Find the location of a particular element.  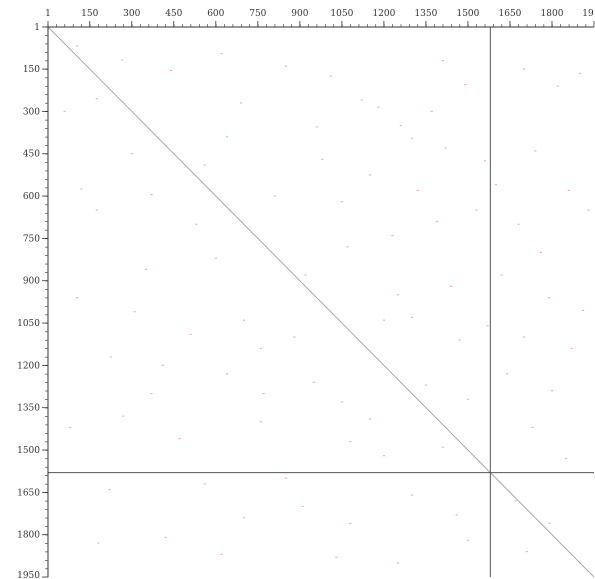

y-tick-label: 1 is located at coordinates (37, 28).